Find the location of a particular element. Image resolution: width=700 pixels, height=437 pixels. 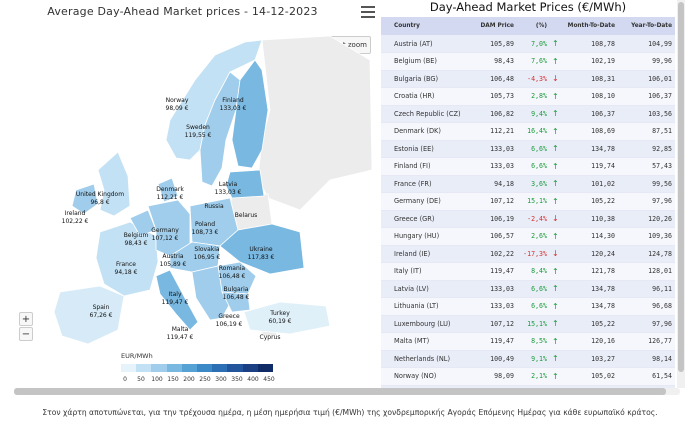

col-header-country: Country is located at coordinates (407, 26).